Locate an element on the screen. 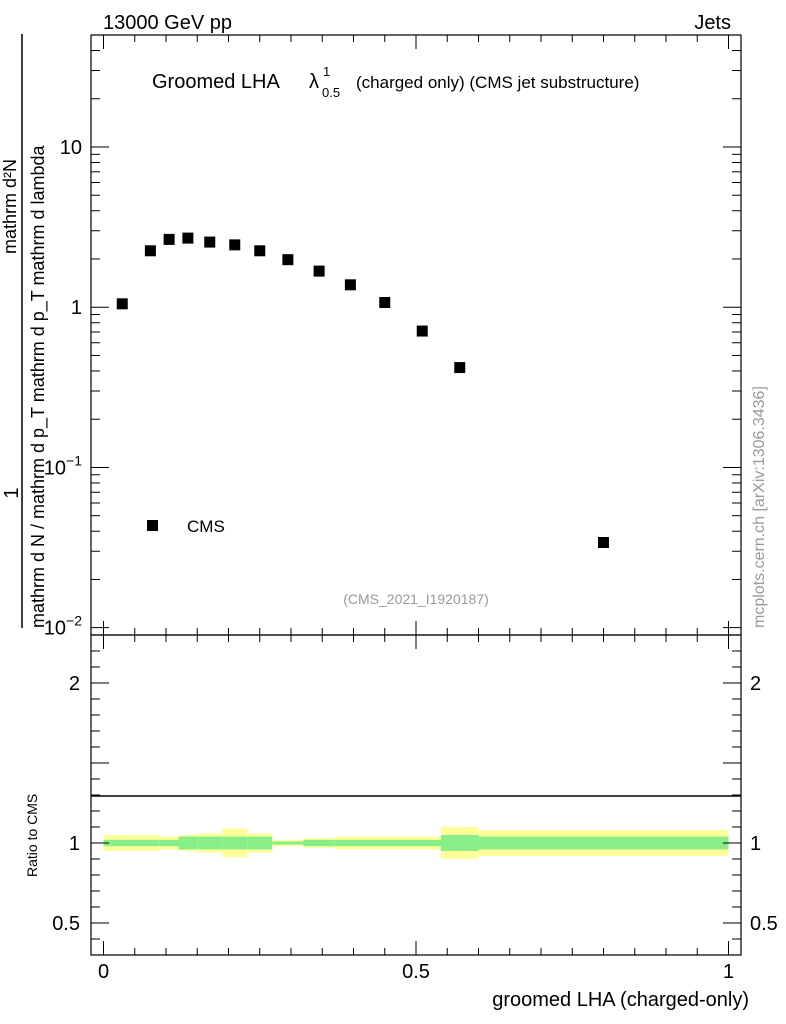 The image size is (786, 1024). plot-title-lambda: λ is located at coordinates (314, 82).